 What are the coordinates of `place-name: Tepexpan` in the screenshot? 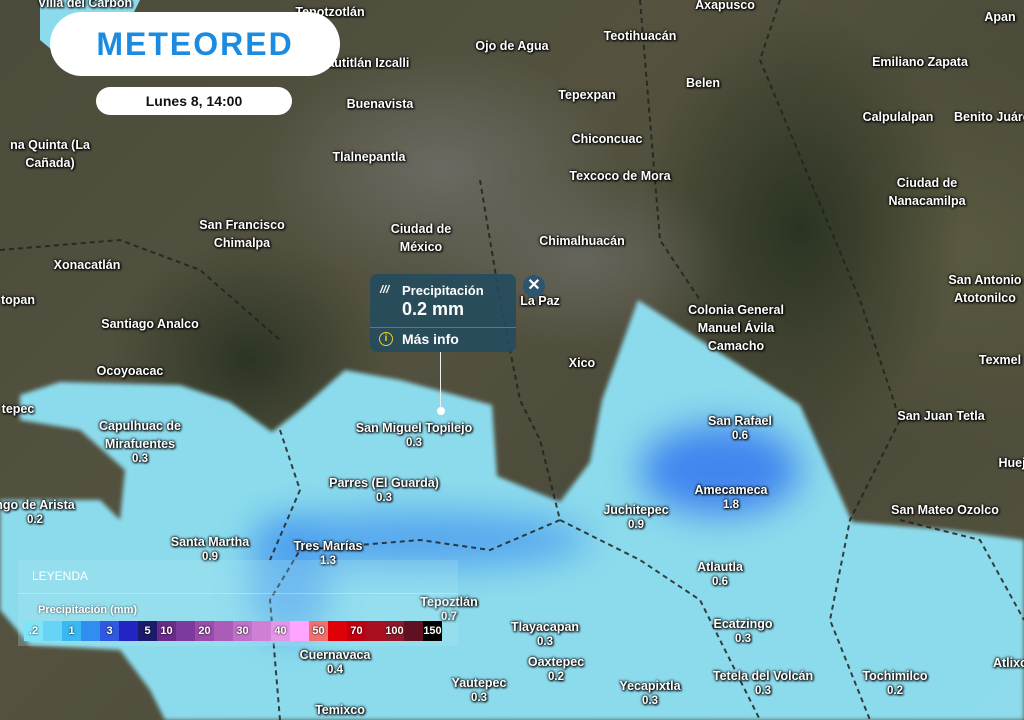 It's located at (587, 95).